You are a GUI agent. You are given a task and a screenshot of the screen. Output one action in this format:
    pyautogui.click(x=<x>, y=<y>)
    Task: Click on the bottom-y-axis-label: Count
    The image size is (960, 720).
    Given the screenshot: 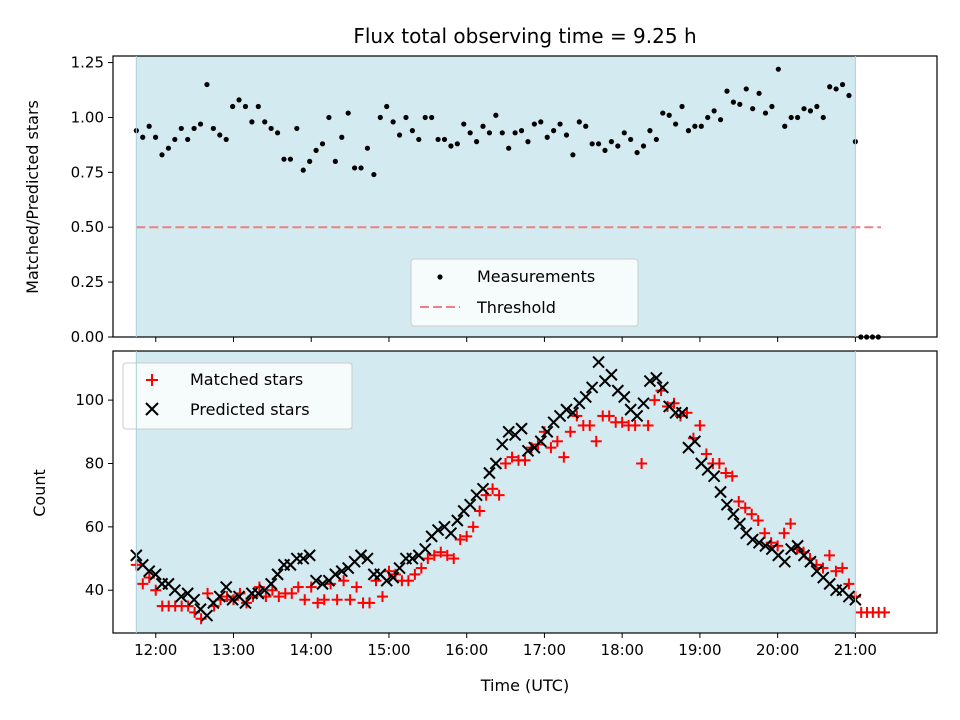 What is the action you would take?
    pyautogui.click(x=39, y=493)
    